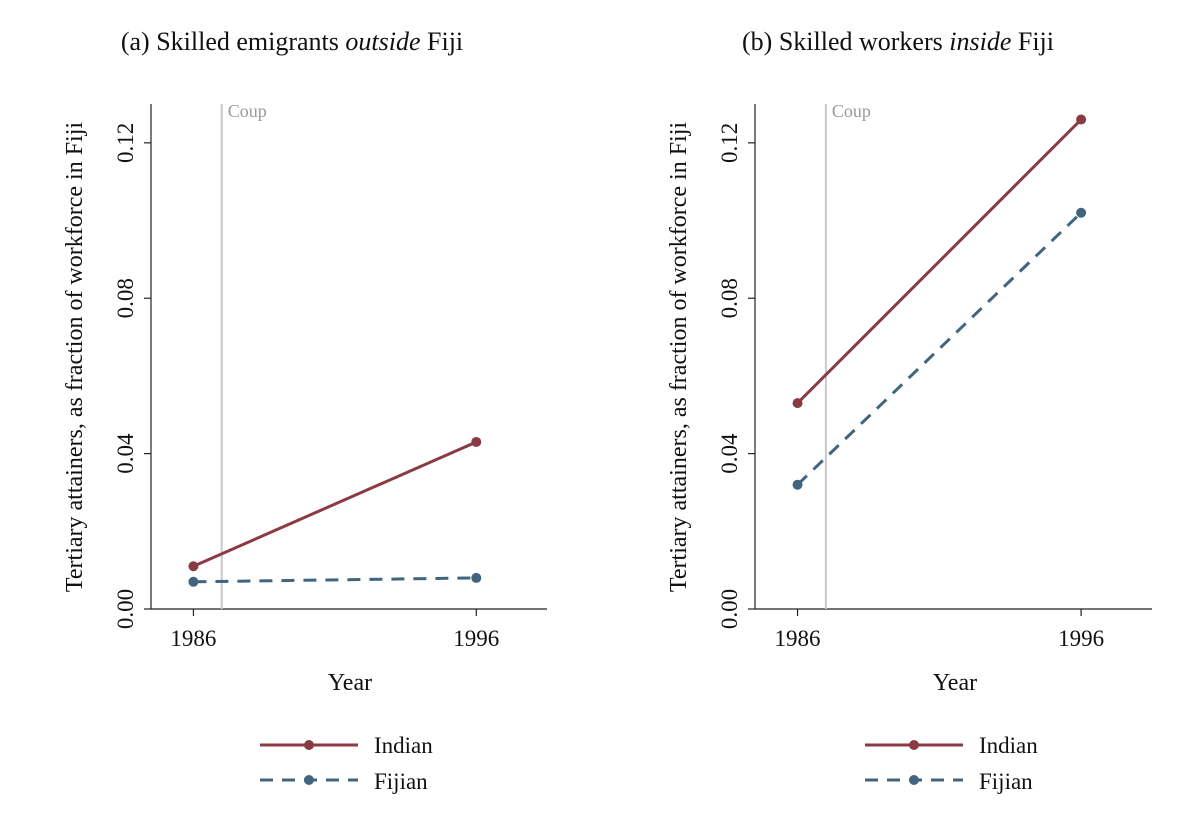 This screenshot has height=815, width=1199. What do you see at coordinates (955, 683) in the screenshot?
I see `panel-b-x-axis-title: Year` at bounding box center [955, 683].